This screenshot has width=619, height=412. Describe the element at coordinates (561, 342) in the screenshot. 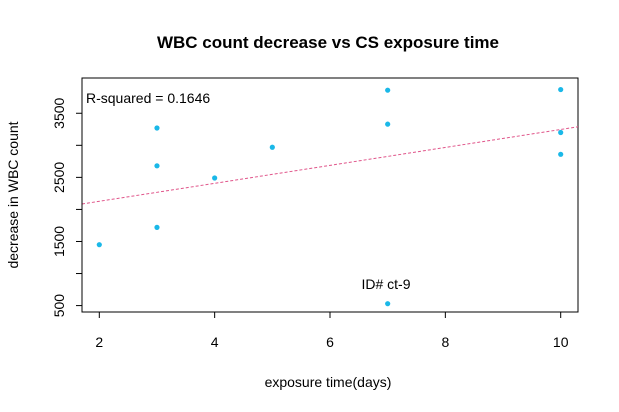

I see `x-tick-label: 10` at that location.